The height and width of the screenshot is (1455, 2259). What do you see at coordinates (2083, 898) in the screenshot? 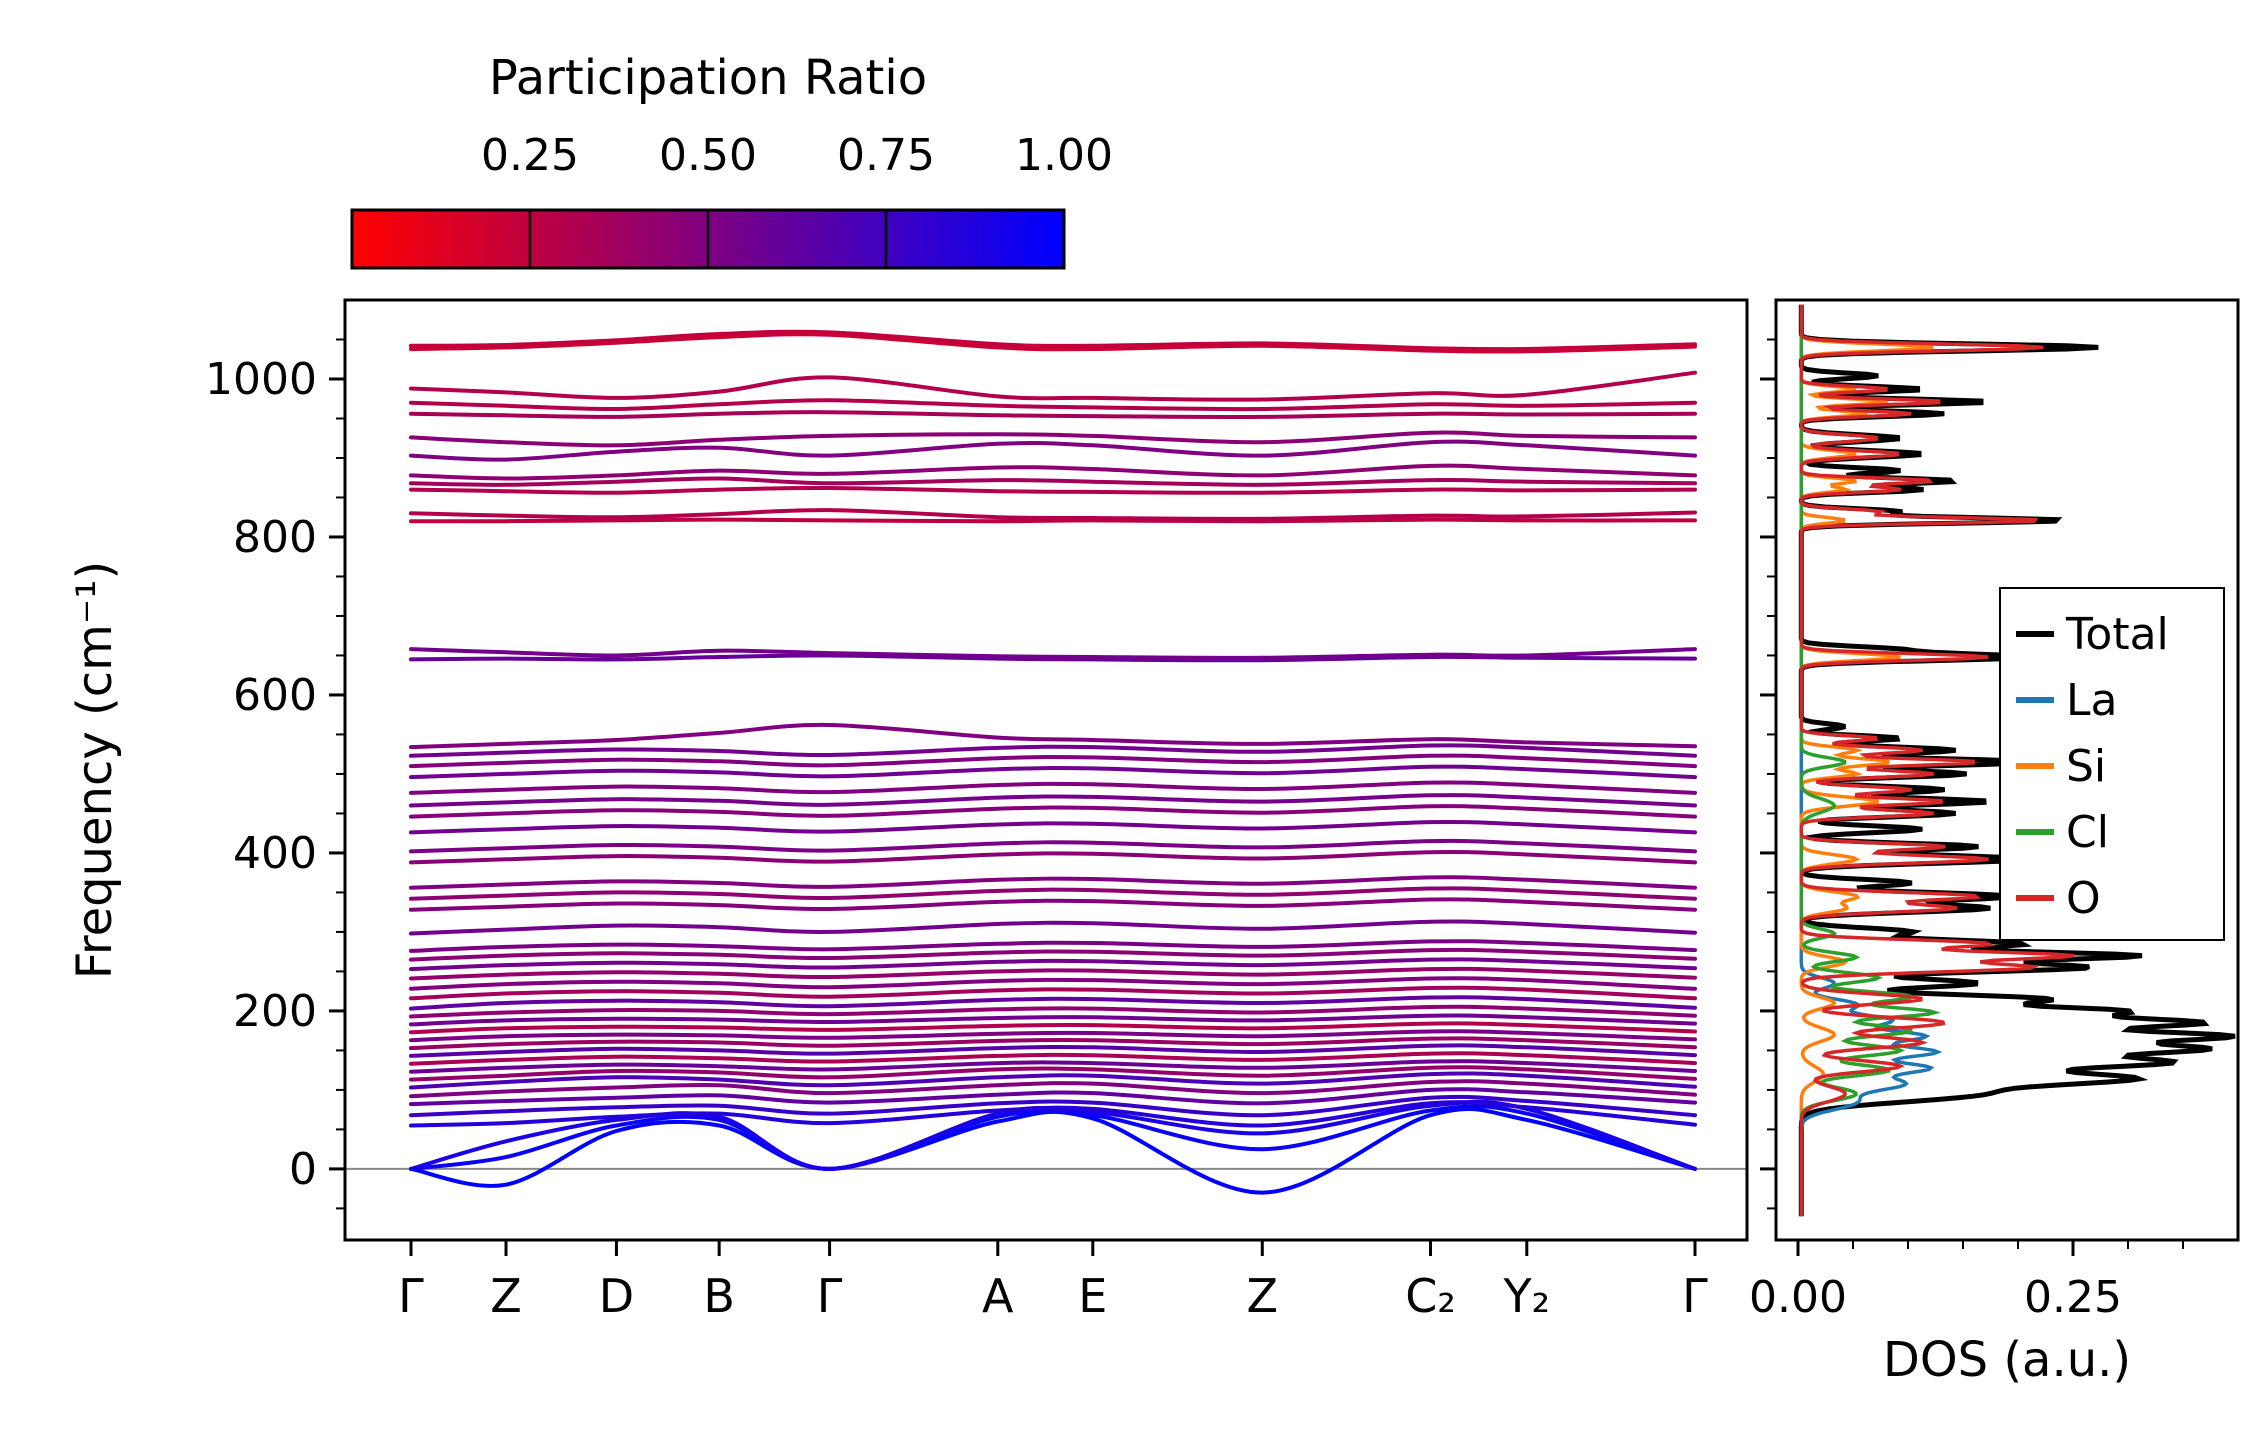
I see `legend-label-o: O` at bounding box center [2083, 898].